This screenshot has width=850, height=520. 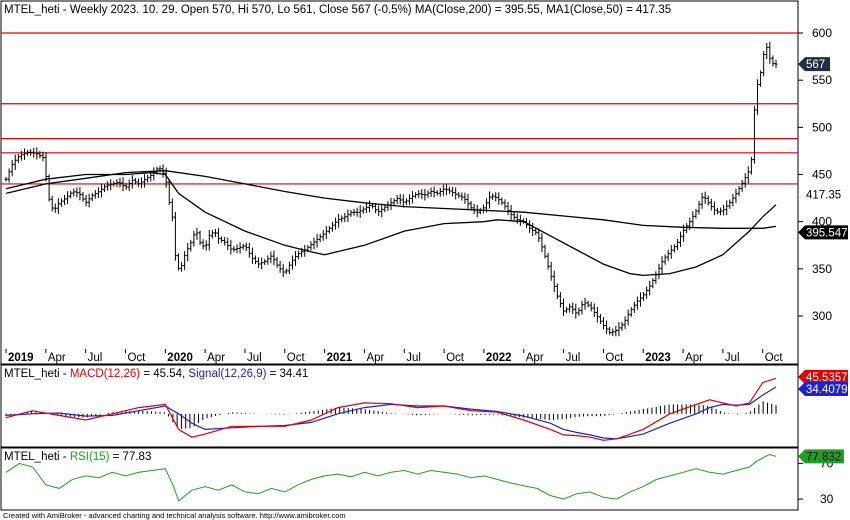 What do you see at coordinates (227, 374) in the screenshot?
I see `signal-header-label: Signal(12,26,9)` at bounding box center [227, 374].